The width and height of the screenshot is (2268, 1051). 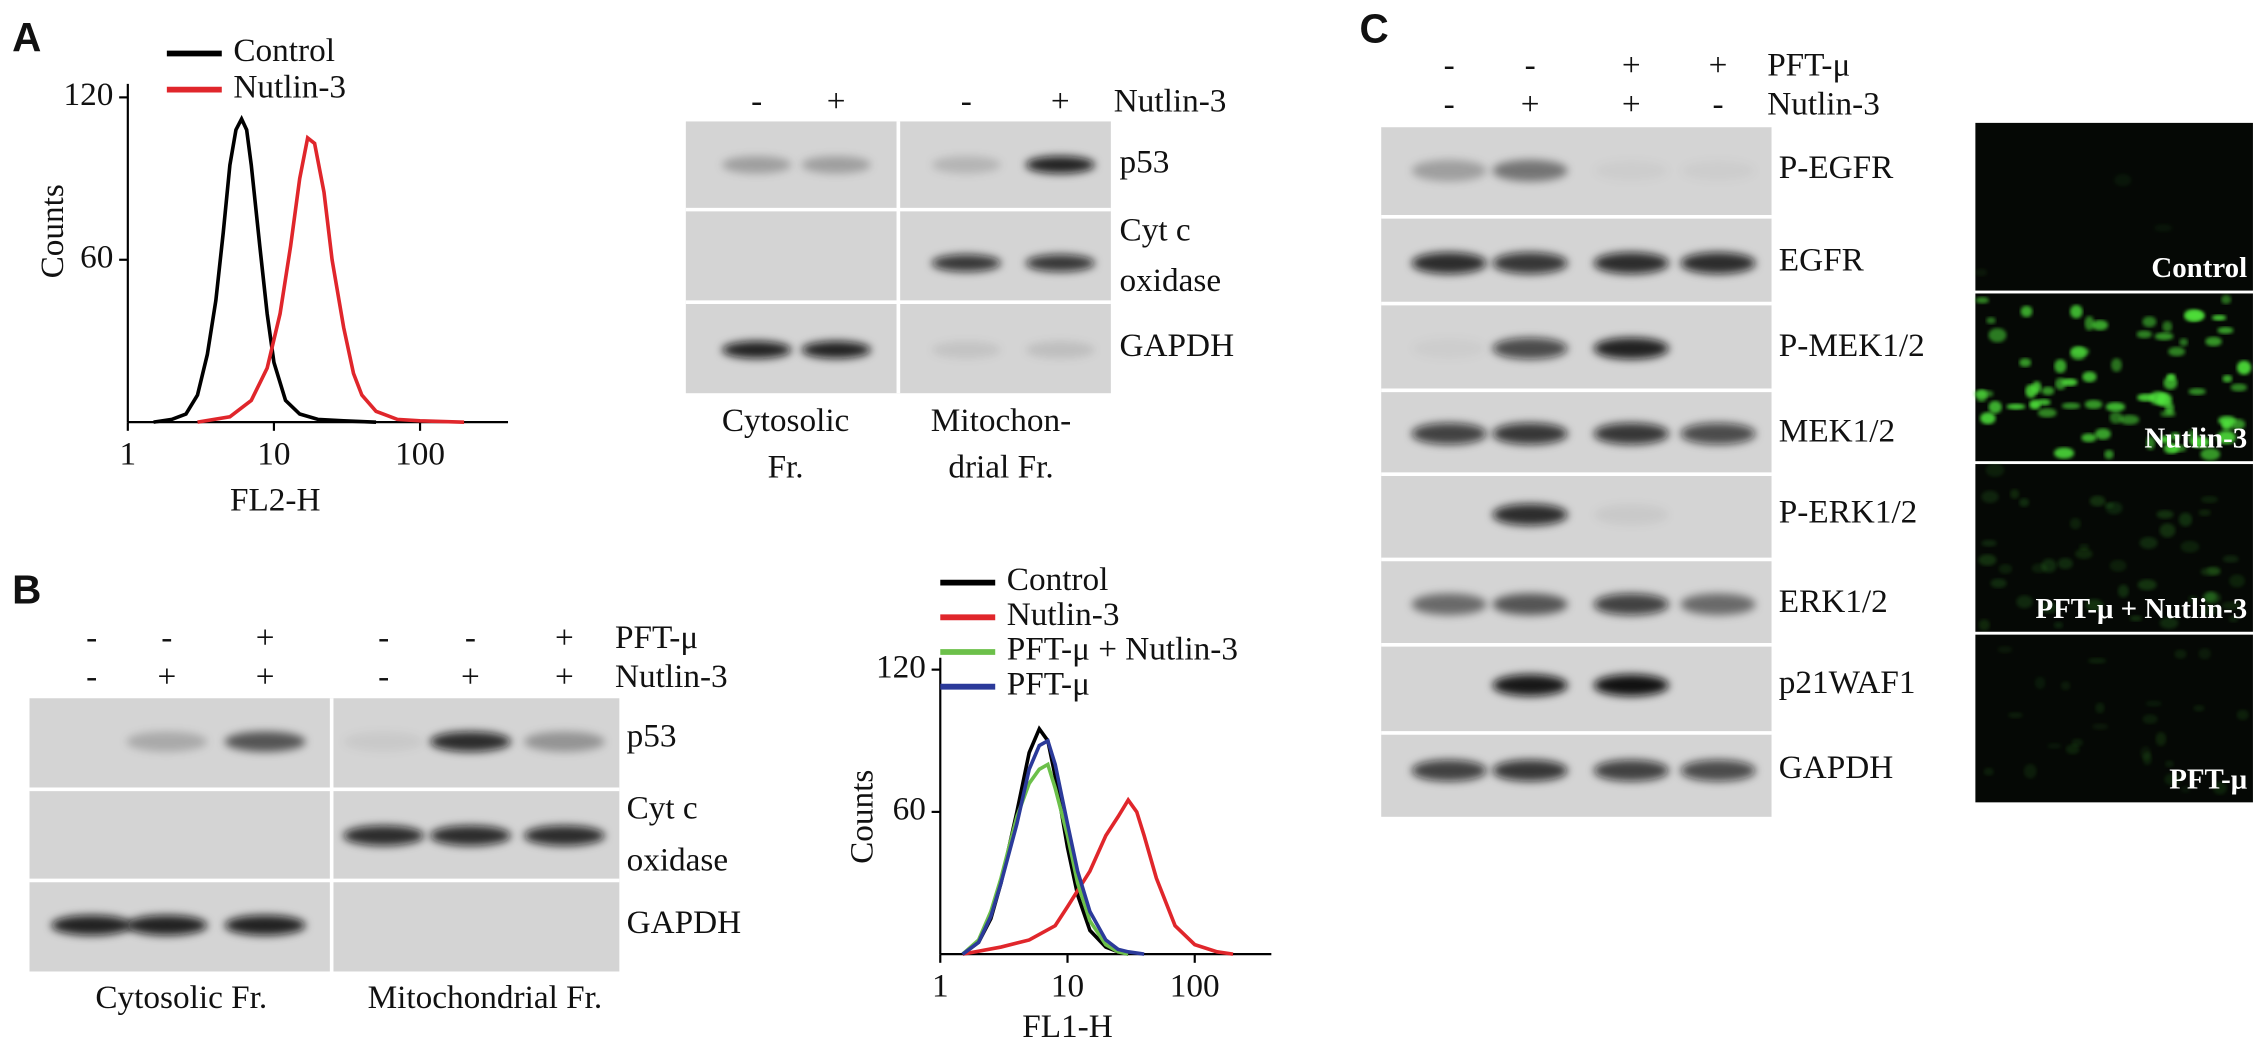 What do you see at coordinates (1000, 466) in the screenshot?
I see `fraction-label: drial Fr.` at bounding box center [1000, 466].